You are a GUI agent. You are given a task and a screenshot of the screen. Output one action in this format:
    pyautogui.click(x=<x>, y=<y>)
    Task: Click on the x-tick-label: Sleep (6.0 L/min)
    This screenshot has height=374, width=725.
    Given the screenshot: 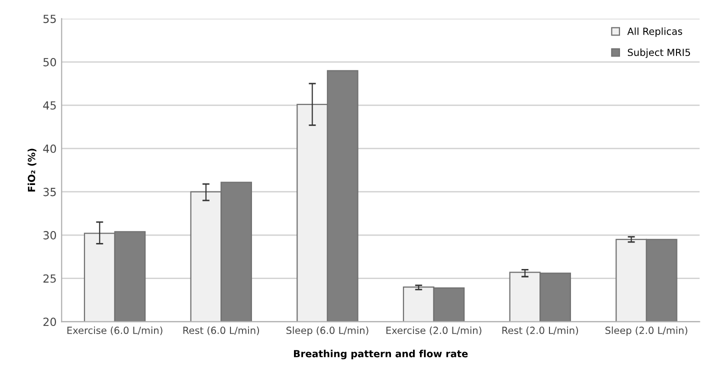 What is the action you would take?
    pyautogui.click(x=327, y=331)
    